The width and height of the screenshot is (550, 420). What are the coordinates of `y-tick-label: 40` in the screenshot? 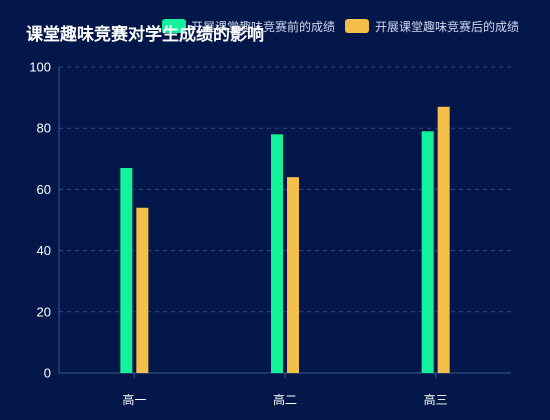 It's located at (44, 250).